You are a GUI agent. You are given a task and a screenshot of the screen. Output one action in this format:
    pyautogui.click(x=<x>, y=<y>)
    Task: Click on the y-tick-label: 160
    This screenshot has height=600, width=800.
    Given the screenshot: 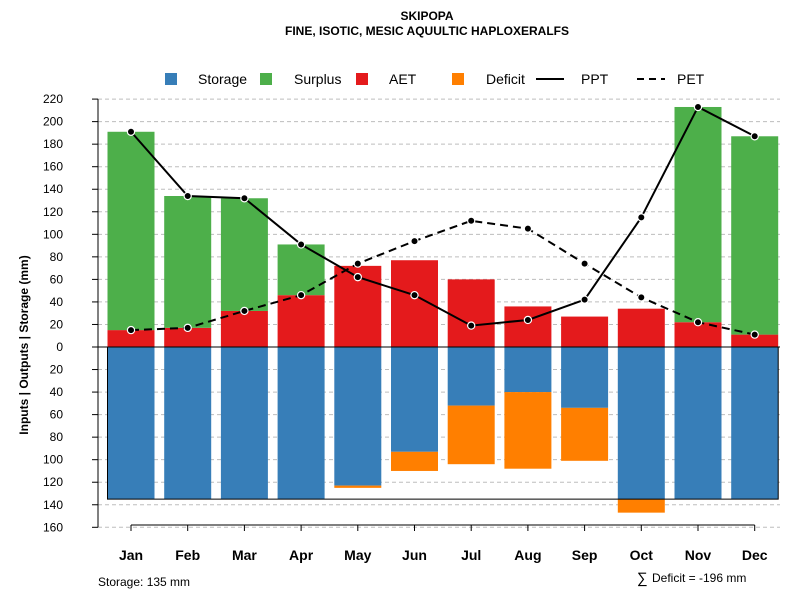 What is the action you would take?
    pyautogui.click(x=53, y=527)
    